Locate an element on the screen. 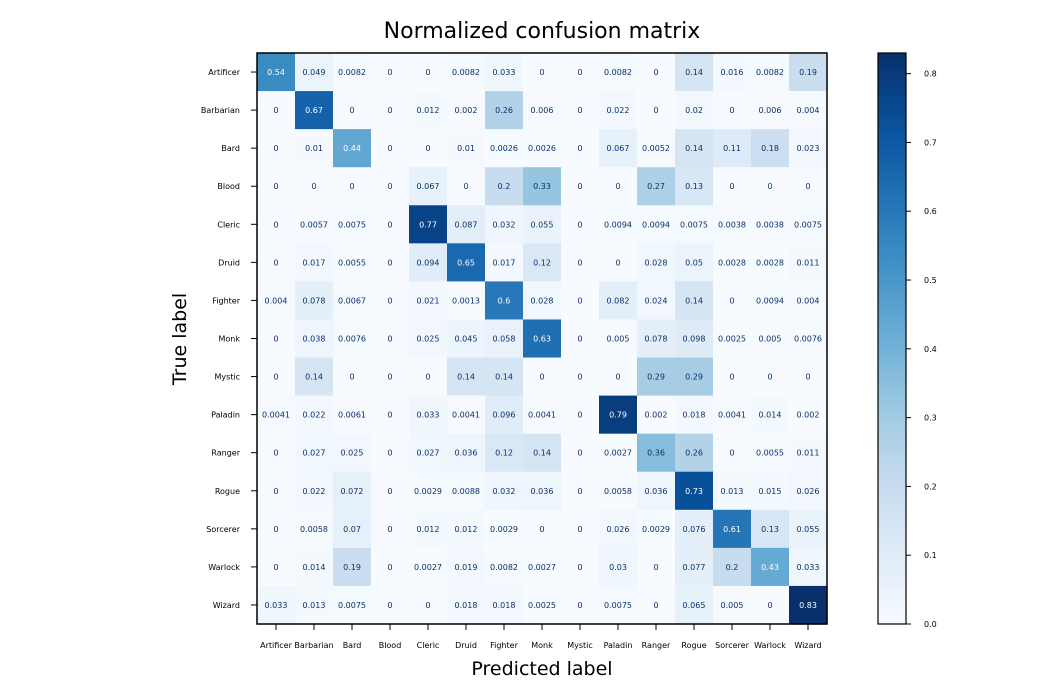 This screenshot has height=700, width=1050. cell-value-label: 0.44 is located at coordinates (352, 148).